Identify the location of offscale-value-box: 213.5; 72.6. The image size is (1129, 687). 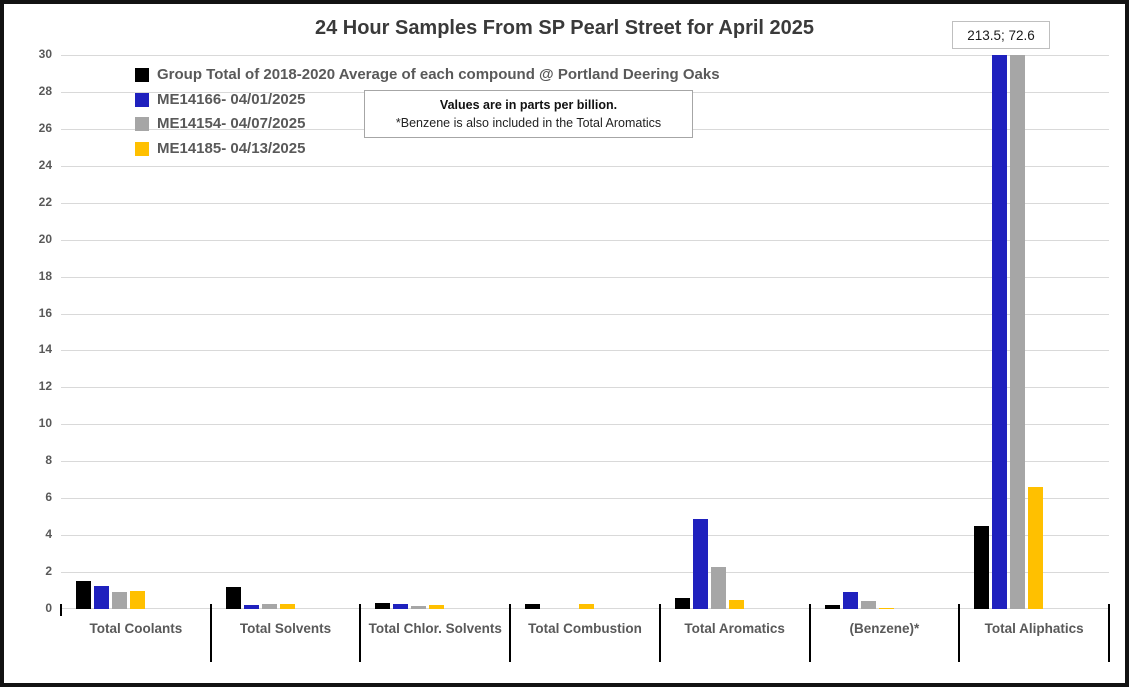
(1001, 35).